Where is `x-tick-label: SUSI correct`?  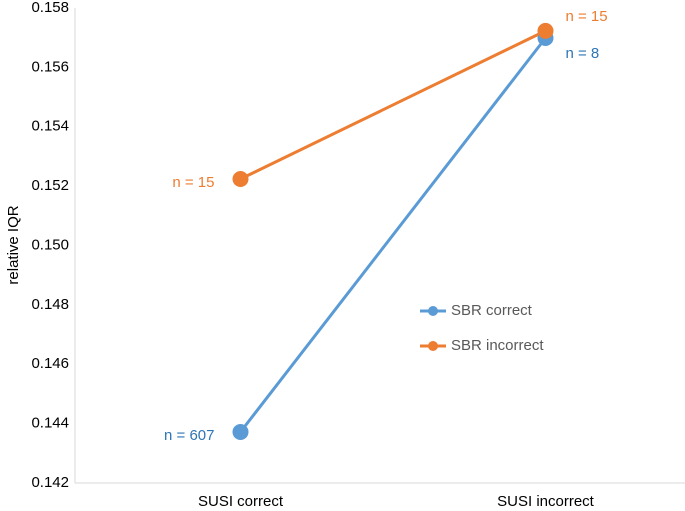
x-tick-label: SUSI correct is located at coordinates (241, 501).